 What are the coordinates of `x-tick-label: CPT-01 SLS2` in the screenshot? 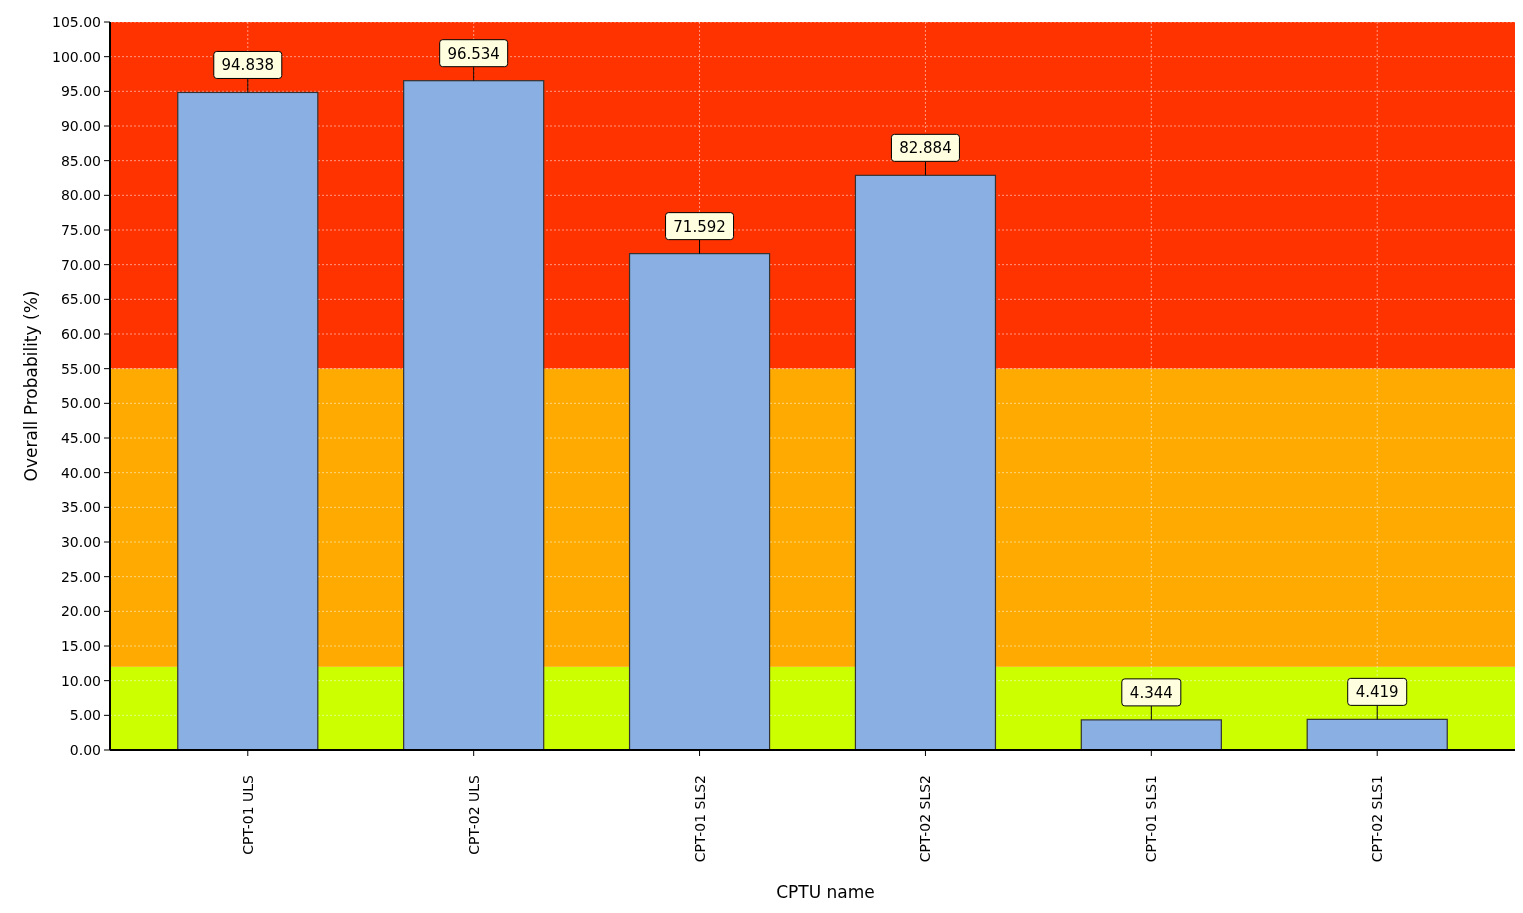 It's located at (699, 819).